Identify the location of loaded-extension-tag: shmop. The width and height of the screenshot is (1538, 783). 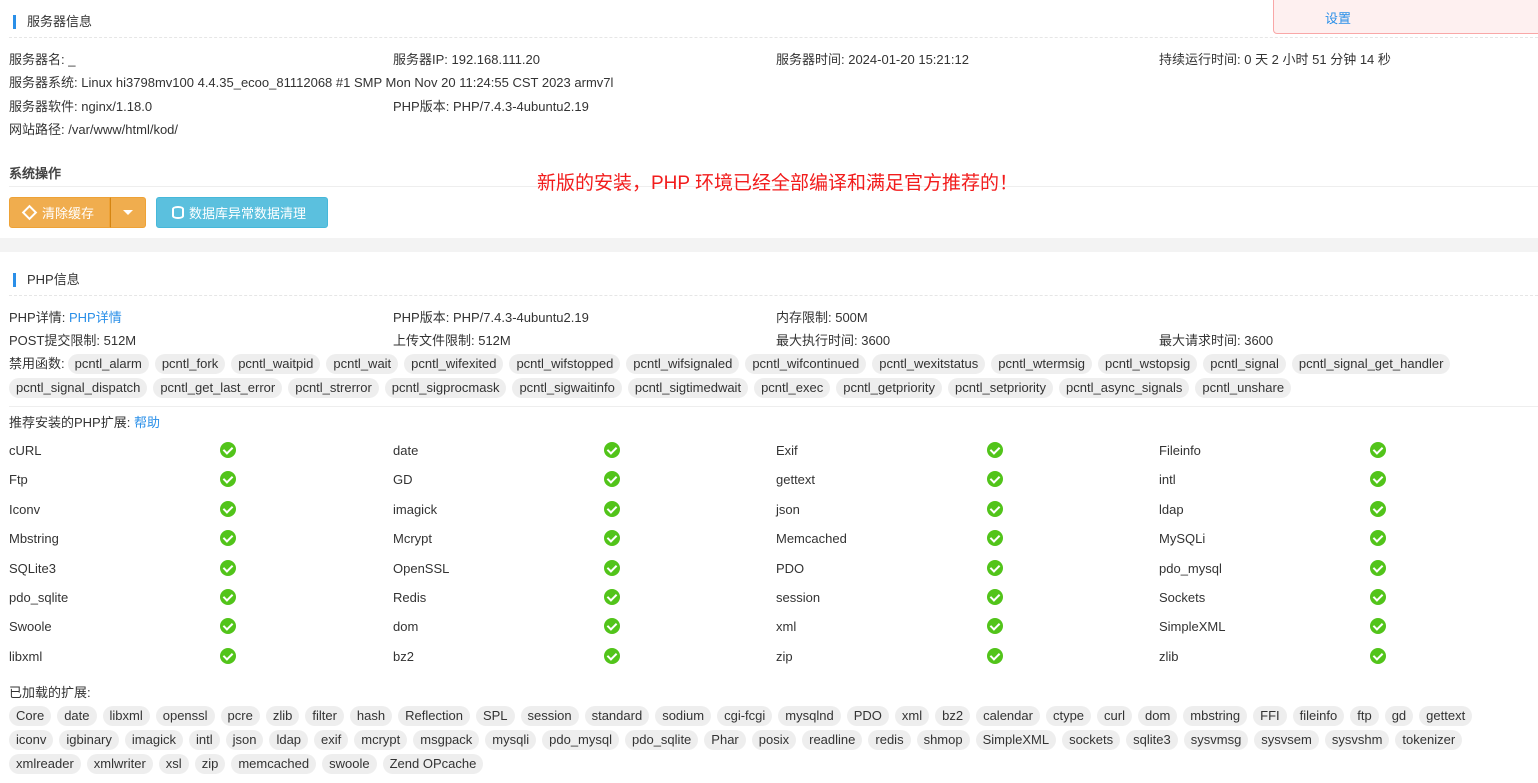
(943, 740).